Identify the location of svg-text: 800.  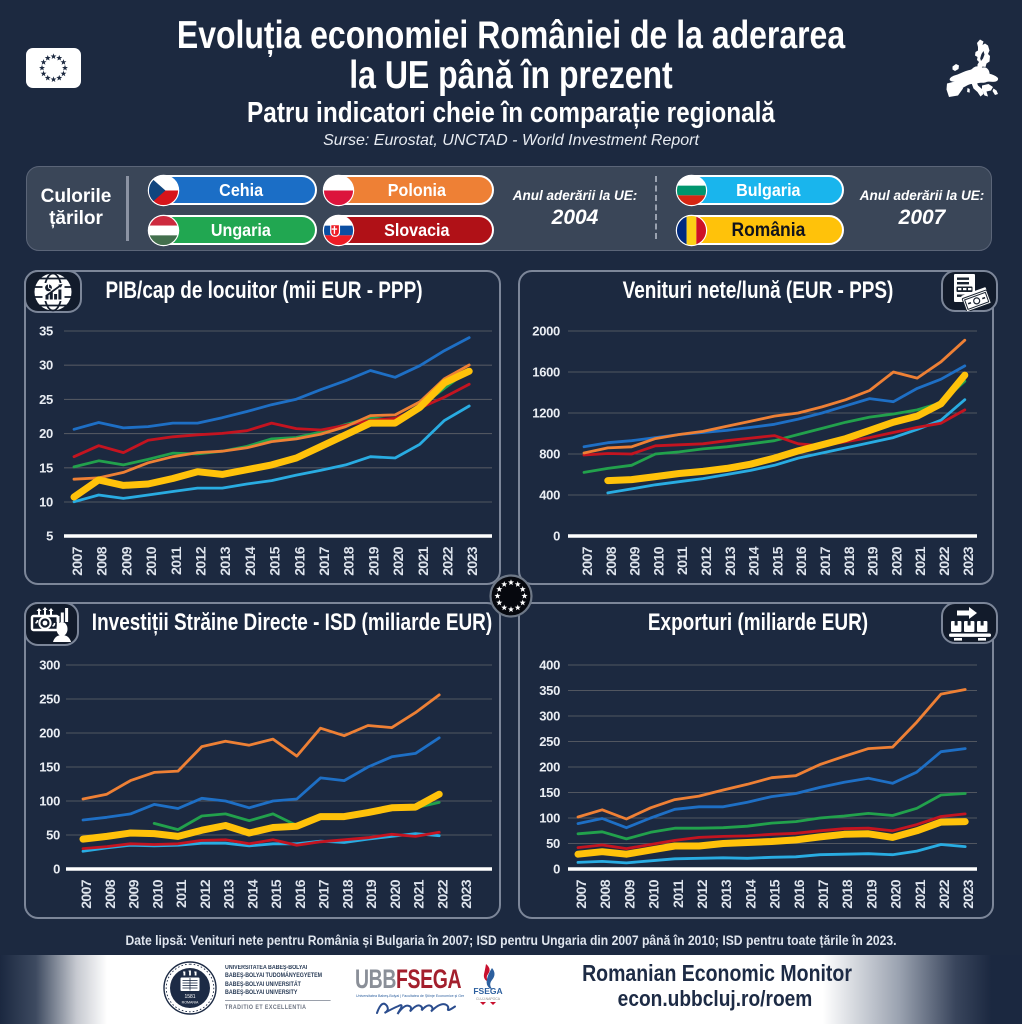
(549, 454).